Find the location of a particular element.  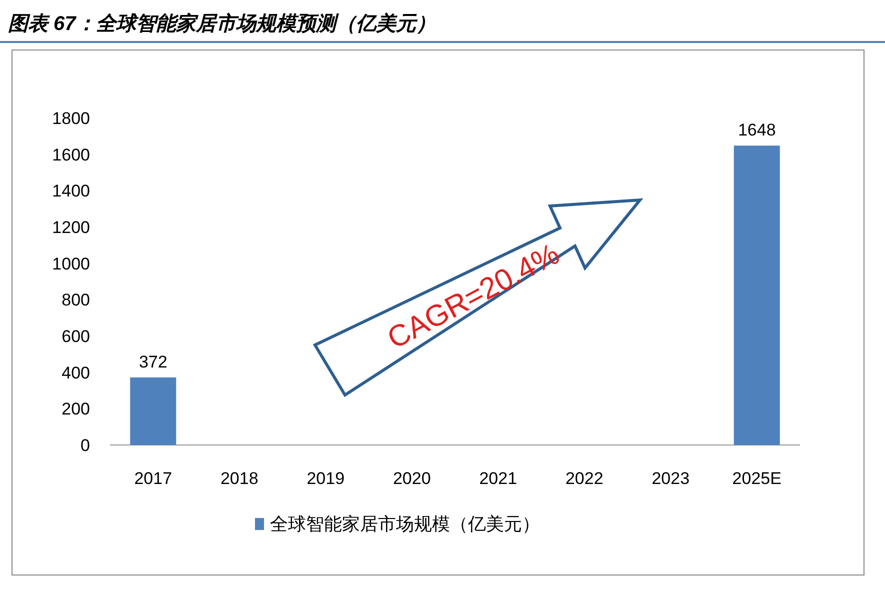

data-label: 372 is located at coordinates (153, 362).